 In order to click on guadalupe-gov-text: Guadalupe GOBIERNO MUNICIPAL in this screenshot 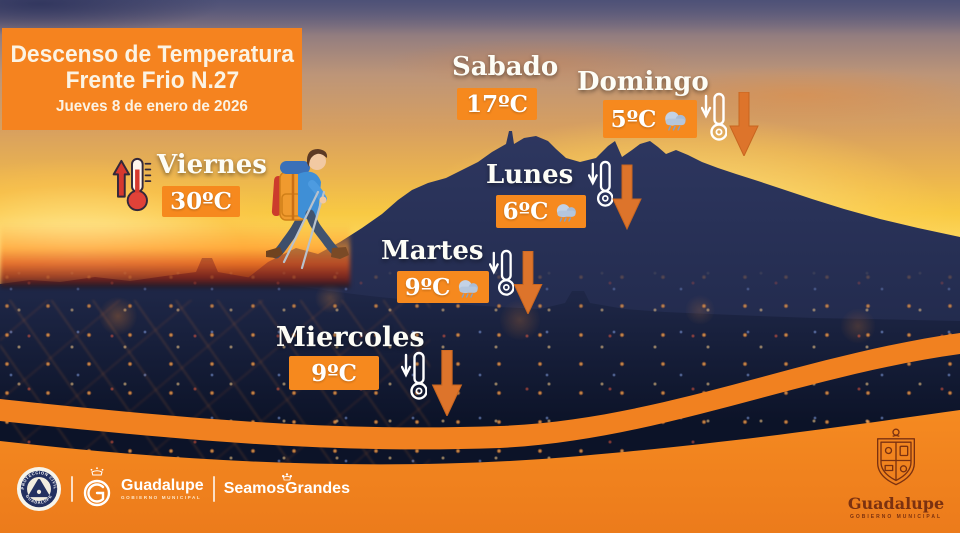, I will do `click(162, 489)`.